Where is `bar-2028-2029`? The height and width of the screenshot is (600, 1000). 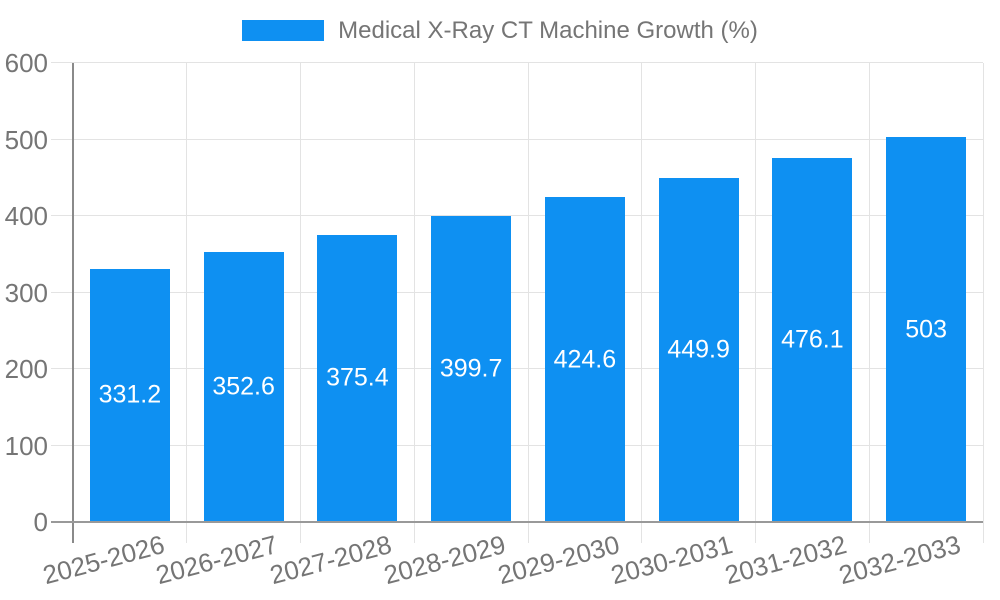
bar-2028-2029 is located at coordinates (471, 368).